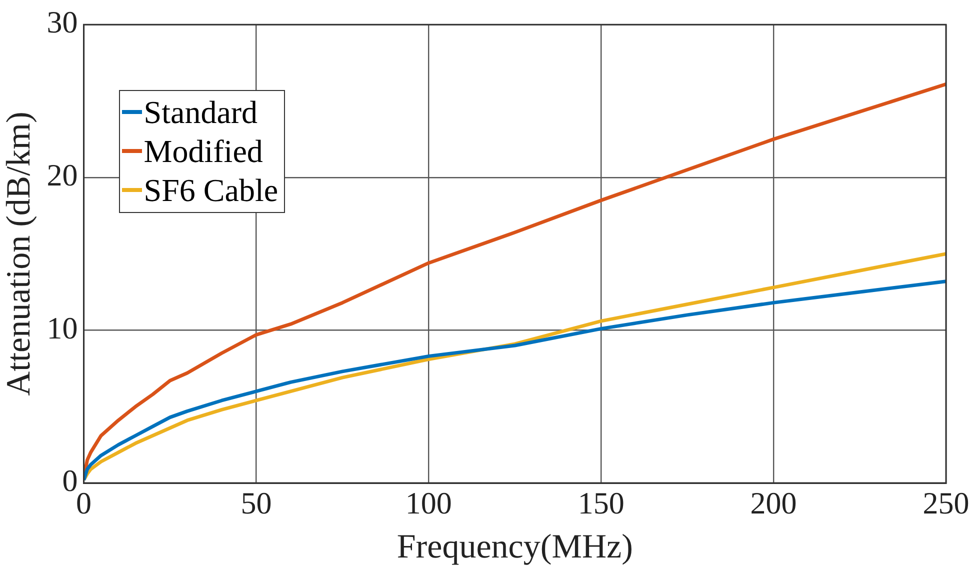 Image resolution: width=978 pixels, height=569 pixels. Describe the element at coordinates (601, 503) in the screenshot. I see `x-tick-label: 150` at that location.